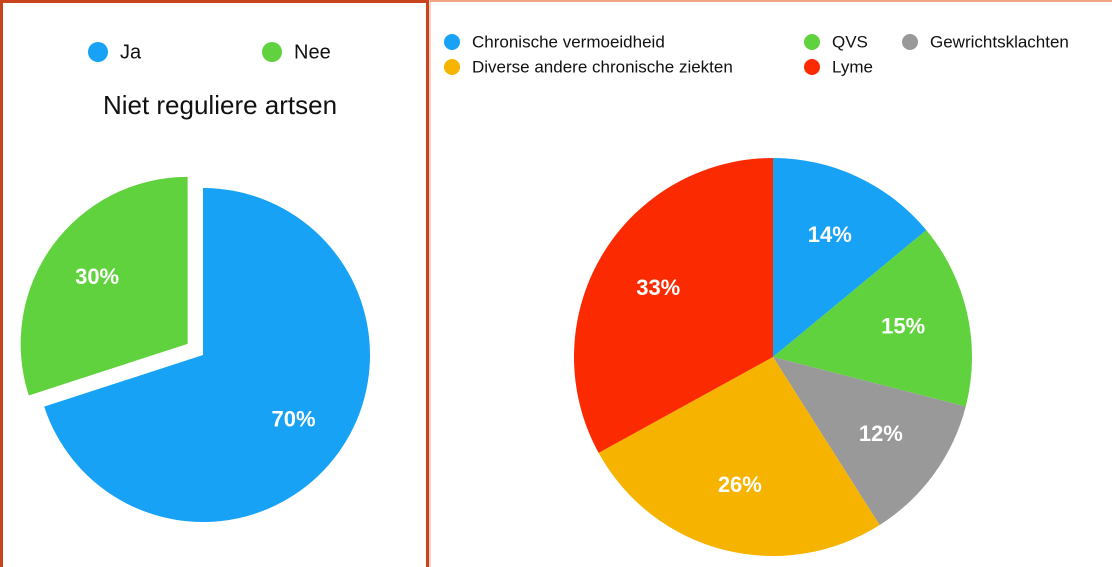 This screenshot has height=567, width=1112. Describe the element at coordinates (852, 66) in the screenshot. I see `legend-label: Lyme` at that location.